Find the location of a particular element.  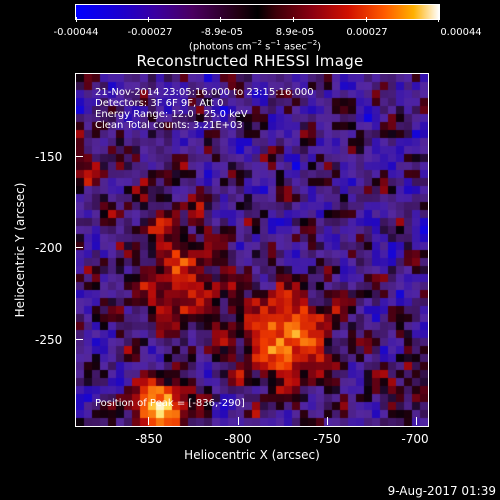

colorbar-label: -0.00044 is located at coordinates (76, 32).